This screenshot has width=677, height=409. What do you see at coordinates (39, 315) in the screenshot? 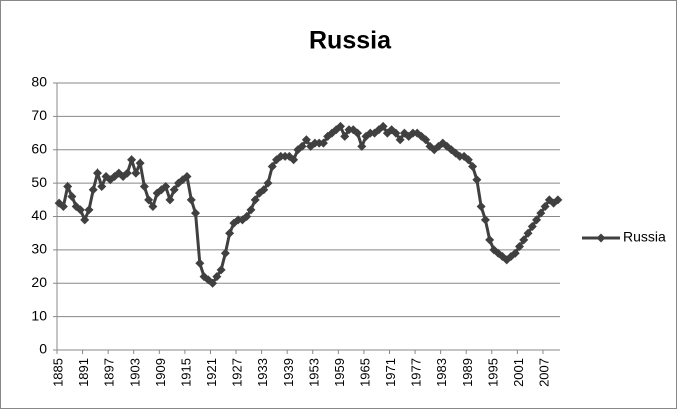
I see `y-tick-label: 10` at bounding box center [39, 315].